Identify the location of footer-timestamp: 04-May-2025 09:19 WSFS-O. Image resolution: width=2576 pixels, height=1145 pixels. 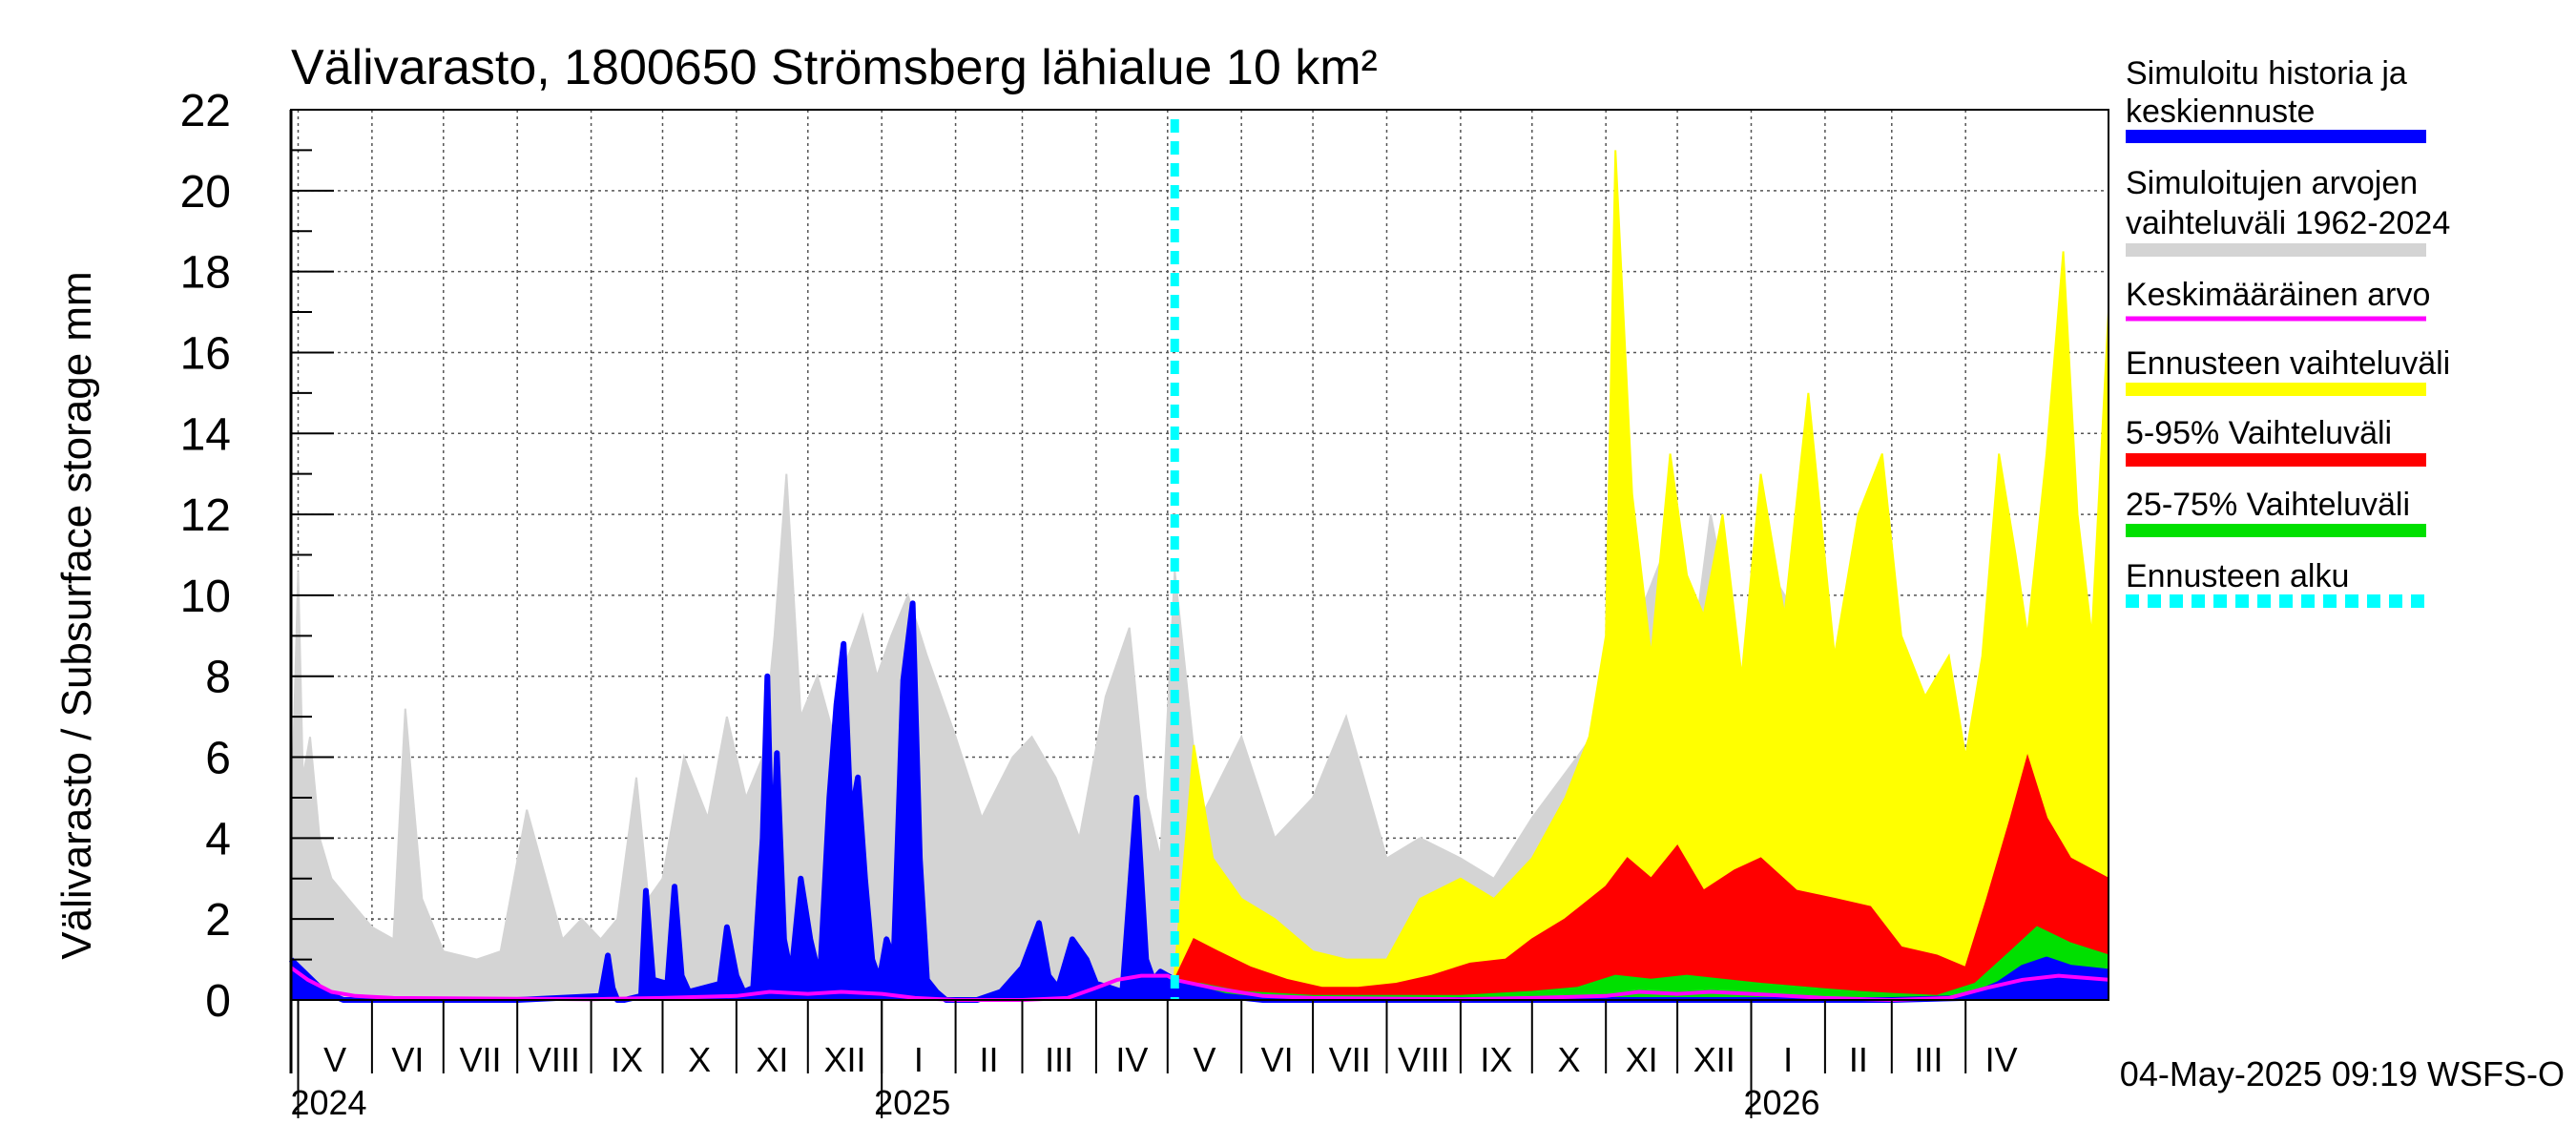
(2342, 1073).